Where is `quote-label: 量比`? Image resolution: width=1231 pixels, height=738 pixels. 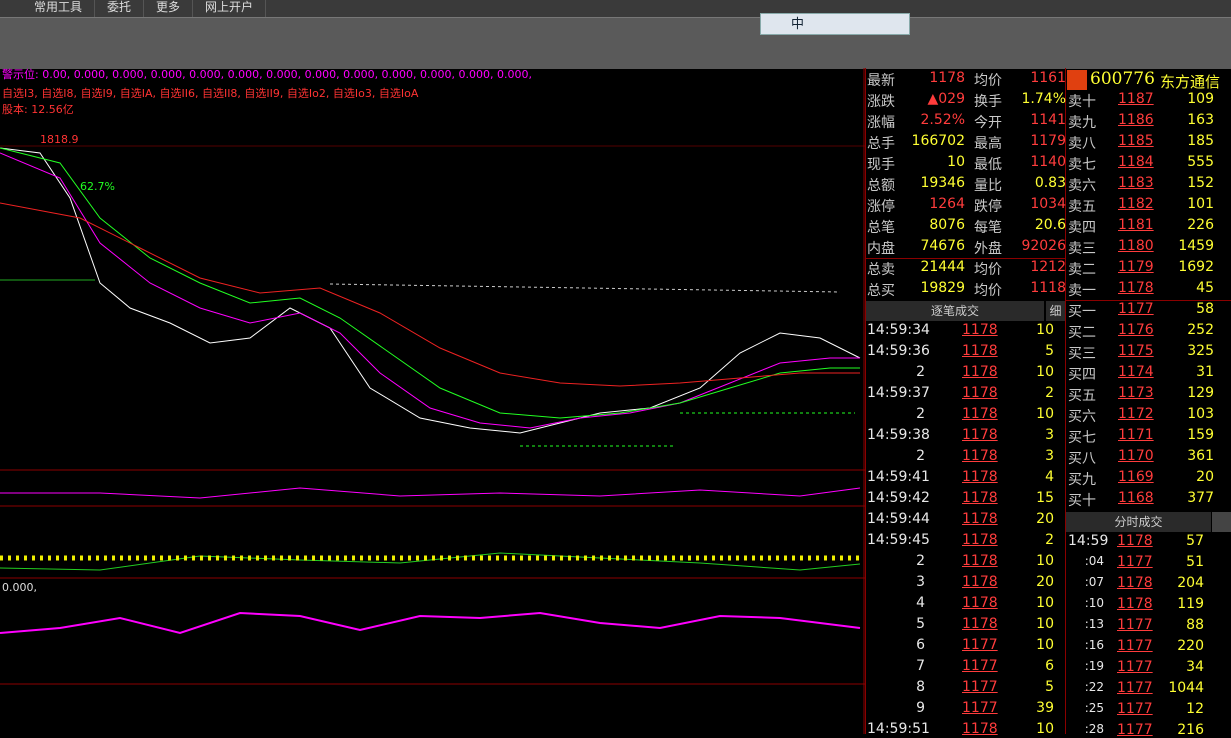
quote-label: 量比 is located at coordinates (988, 186).